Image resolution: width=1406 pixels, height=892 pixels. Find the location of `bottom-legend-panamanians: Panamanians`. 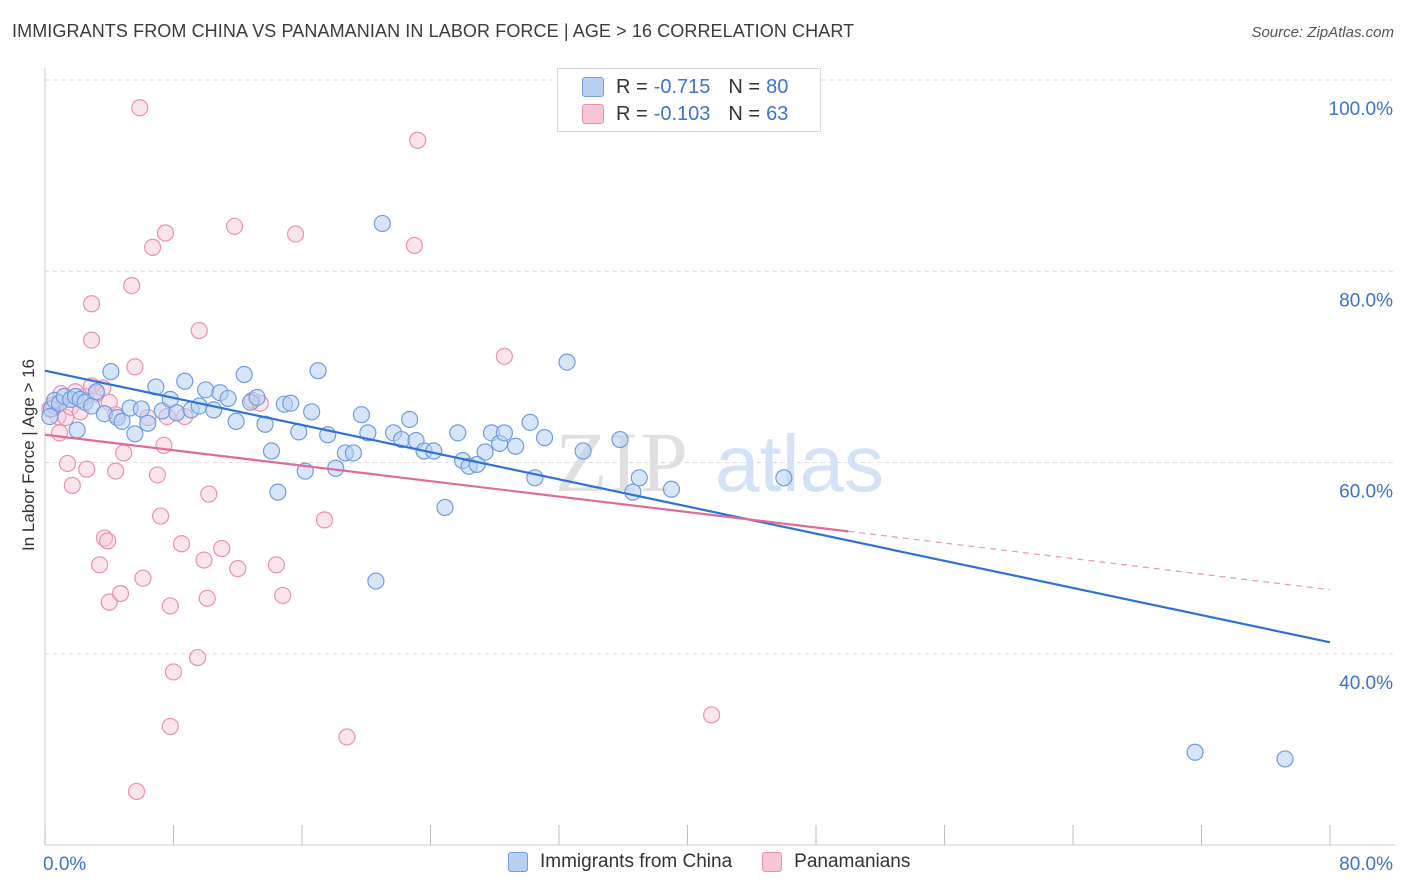

bottom-legend-panamanians: Panamanians is located at coordinates (836, 862).